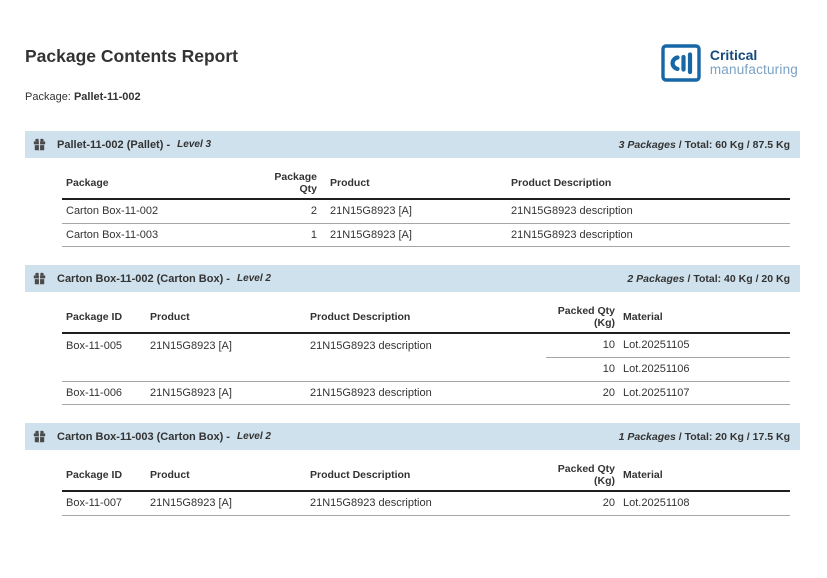  What do you see at coordinates (145, 278) in the screenshot?
I see `section-title: Carton Box-11-002 (Carton Box) -` at bounding box center [145, 278].